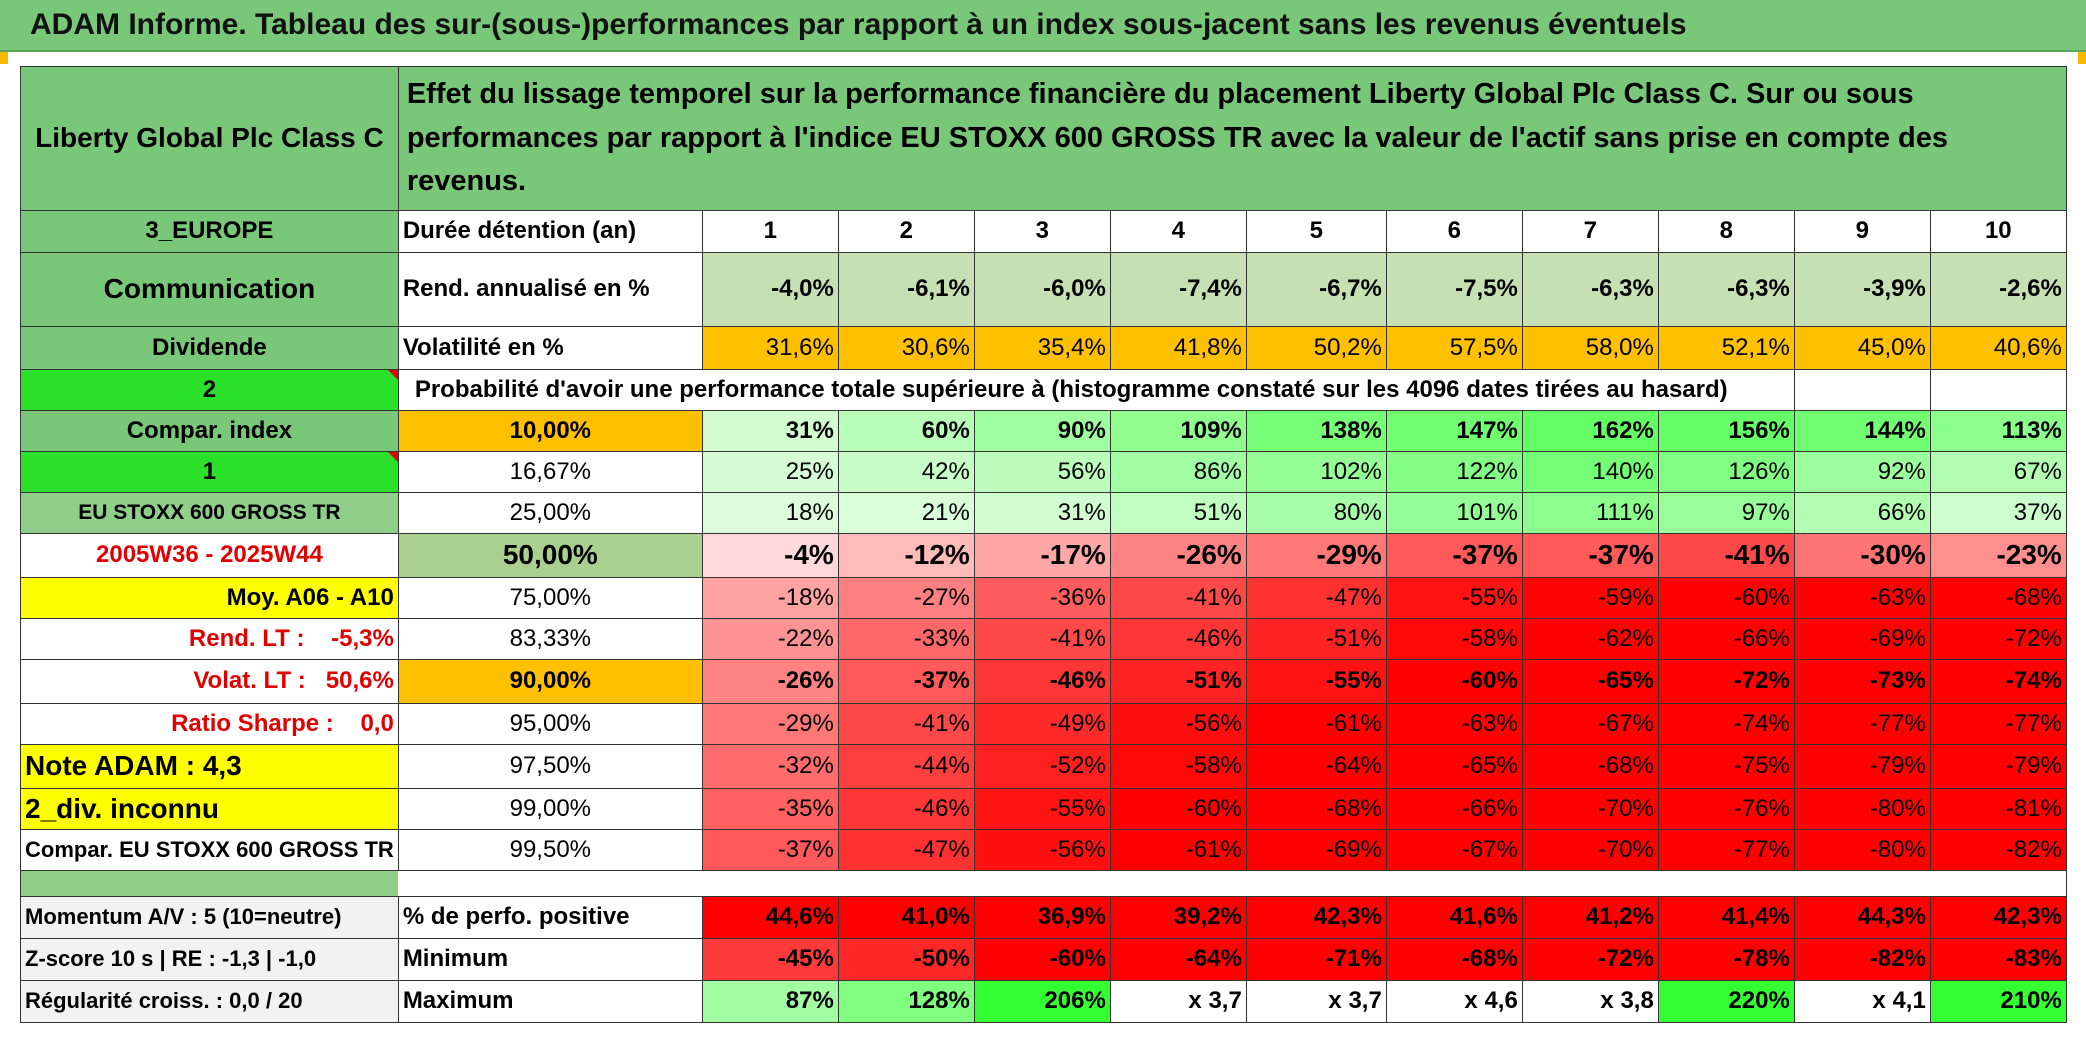 This screenshot has width=2086, height=1044. What do you see at coordinates (1590, 681) in the screenshot?
I see `prob-cell: -65%` at bounding box center [1590, 681].